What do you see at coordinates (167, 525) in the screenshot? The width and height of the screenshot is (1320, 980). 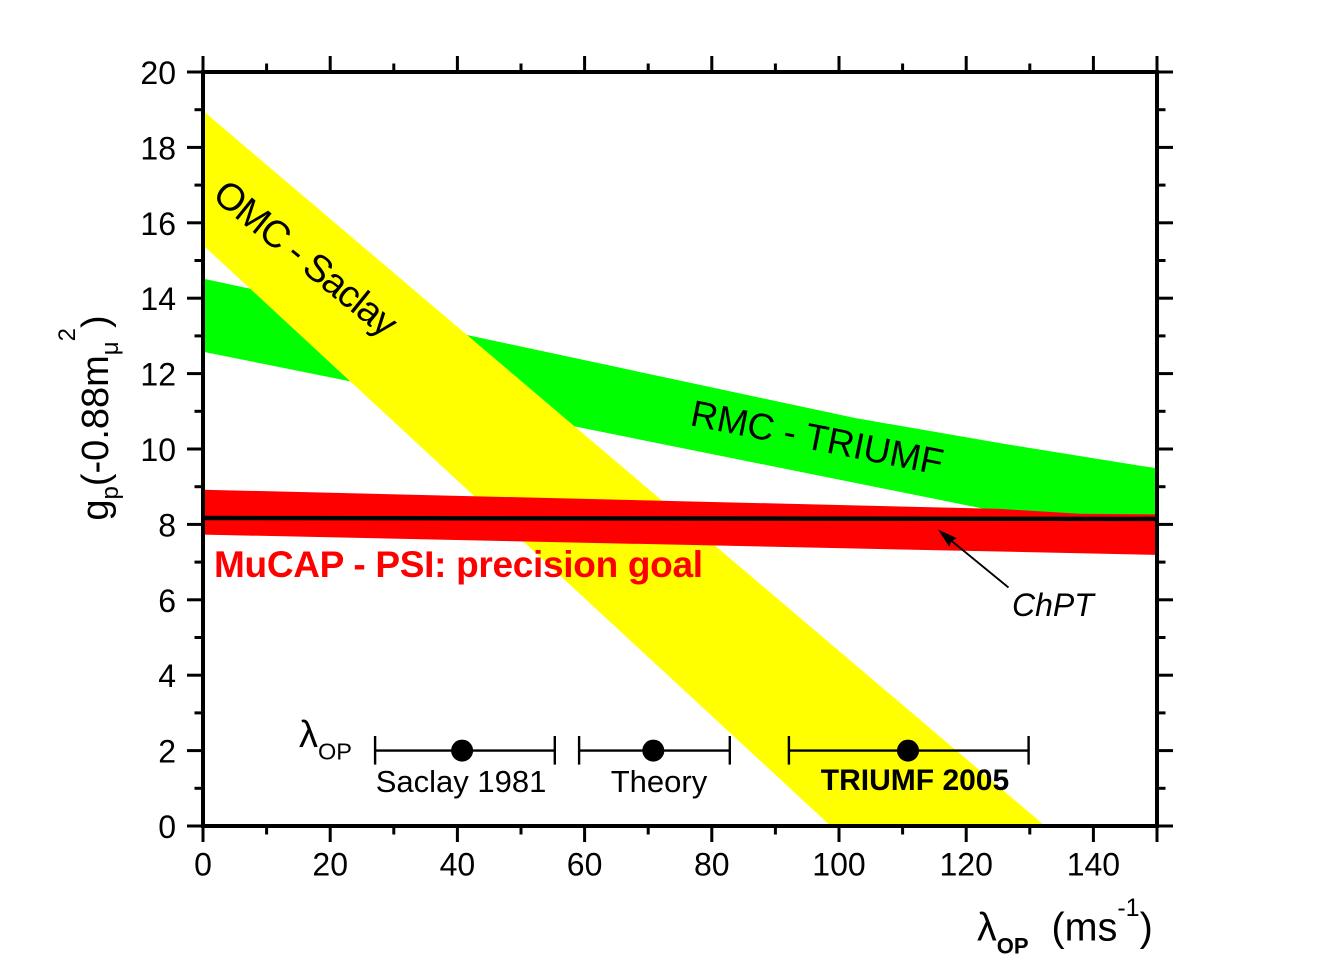 I see `svg-text: 8` at bounding box center [167, 525].